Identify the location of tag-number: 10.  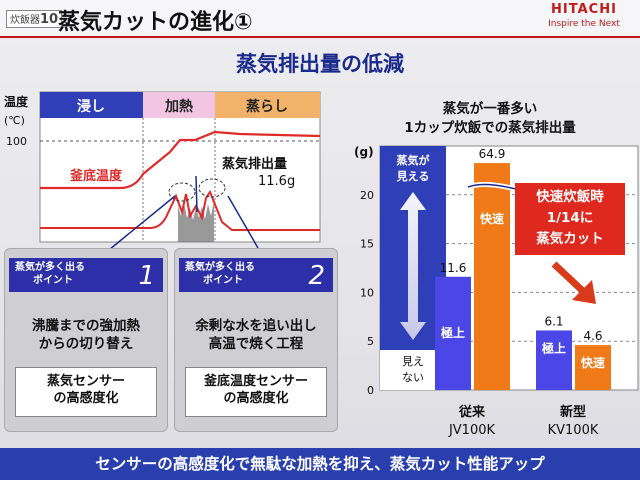
(49, 19).